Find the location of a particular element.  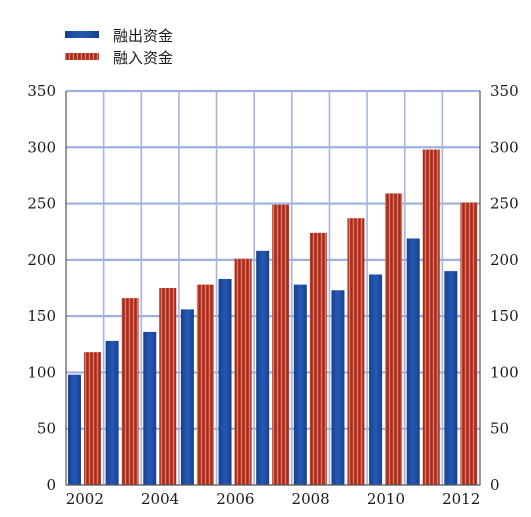

x-axis-labels: 2002 2004 2006 2008 2010 2012 is located at coordinates (273, 499).